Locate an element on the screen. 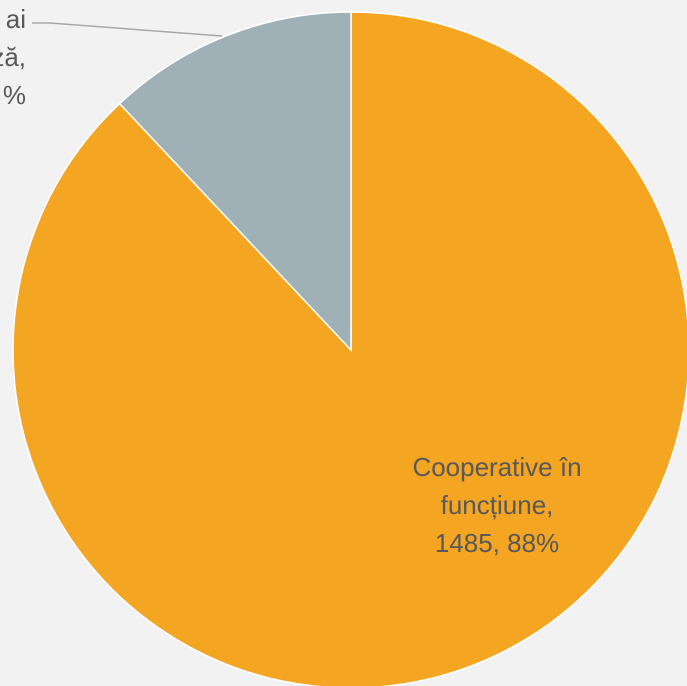  data-label-line: ză, is located at coordinates (13, 57).